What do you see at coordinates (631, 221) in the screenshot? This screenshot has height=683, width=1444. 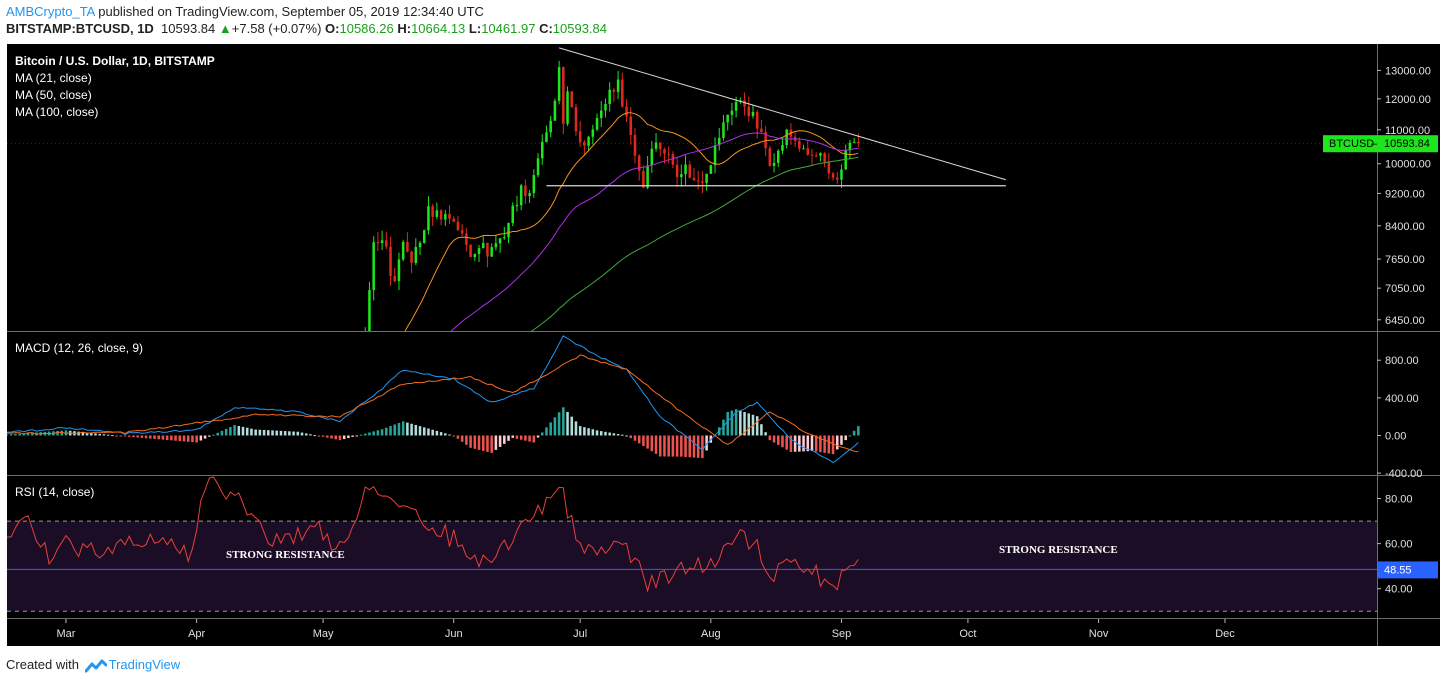 I see `ma21-line` at bounding box center [631, 221].